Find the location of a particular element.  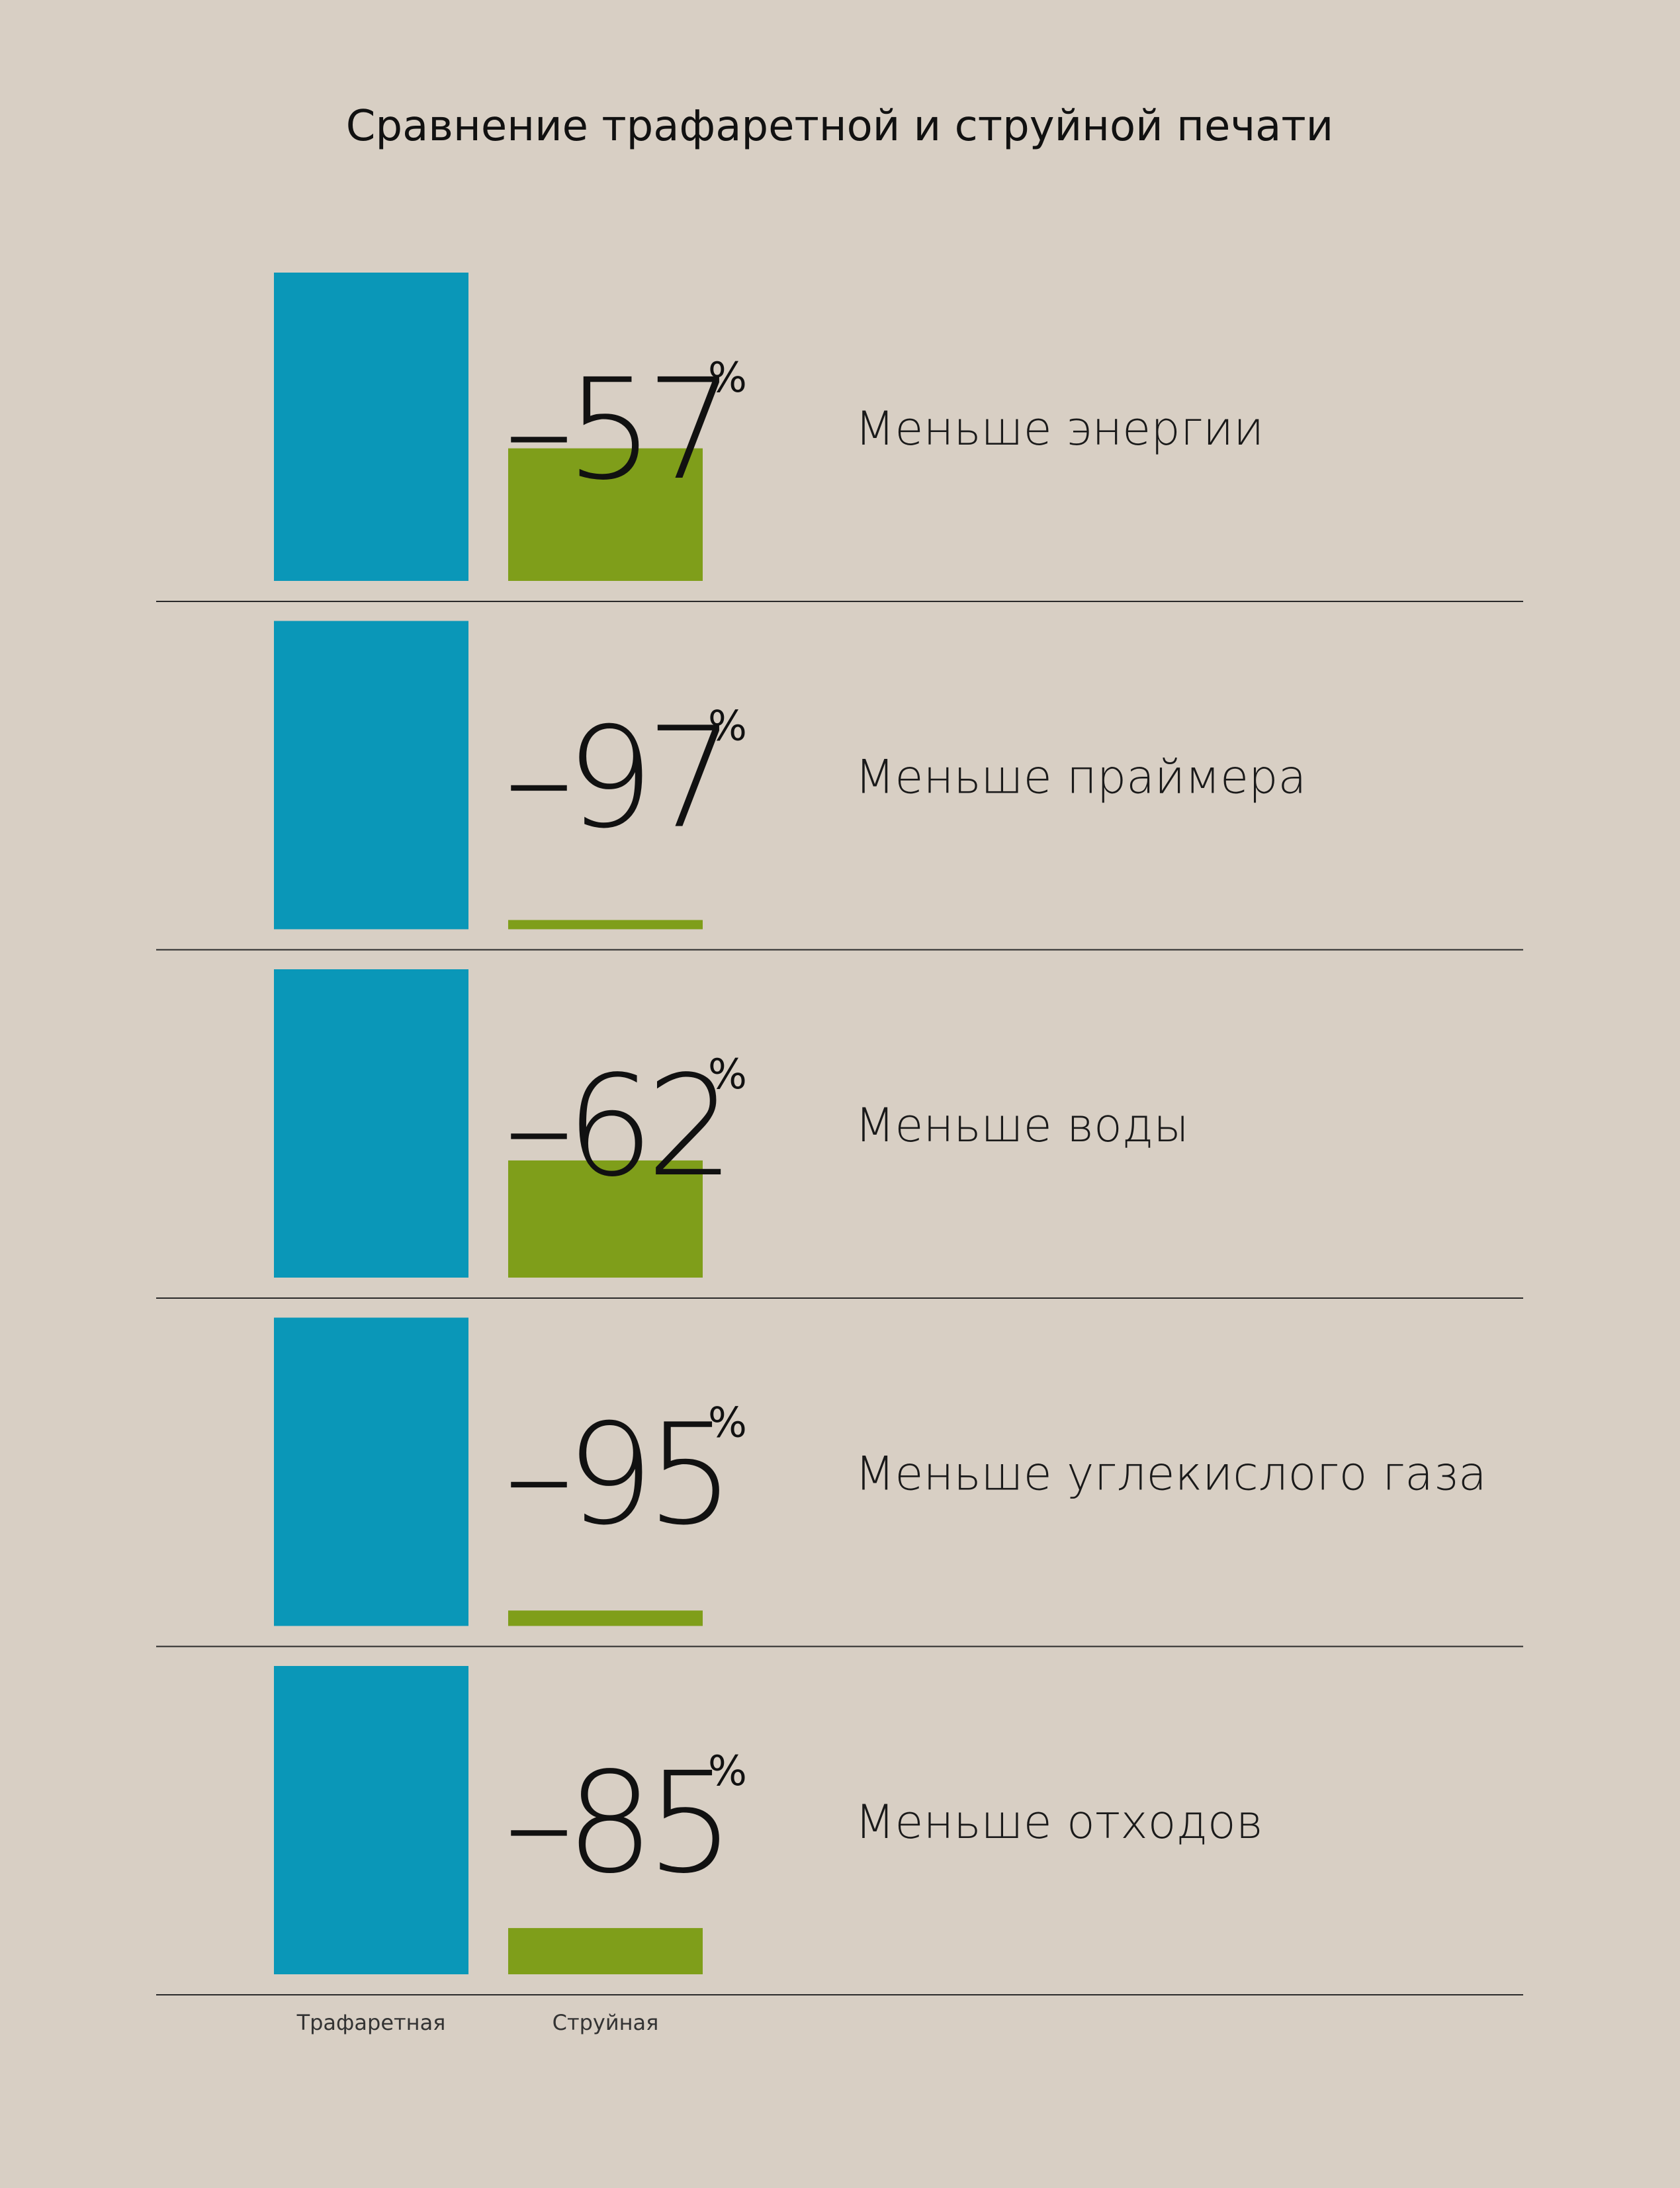

legend-inkjet: Струйная is located at coordinates (606, 2023).